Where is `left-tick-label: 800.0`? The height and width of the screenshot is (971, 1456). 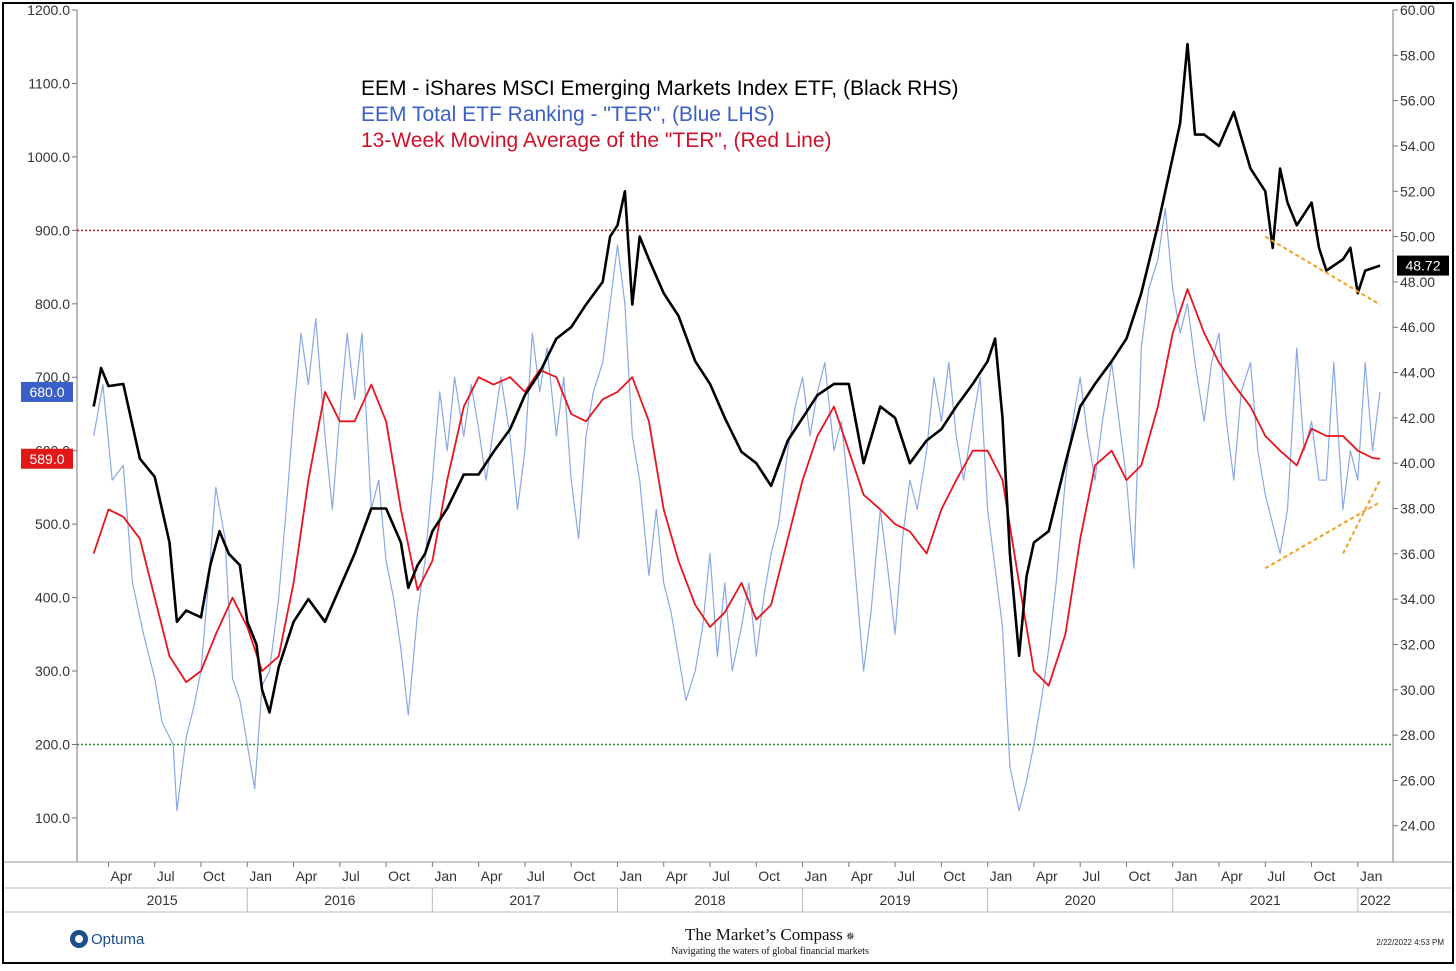
left-tick-label: 800.0 is located at coordinates (52, 304).